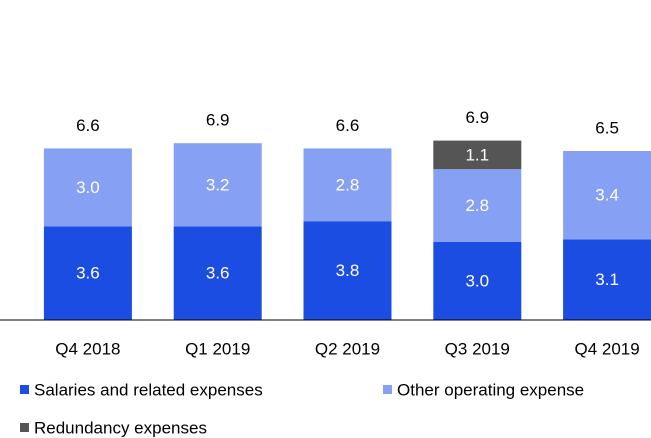  I want to click on legend-label: Other operating expense, so click(490, 389).